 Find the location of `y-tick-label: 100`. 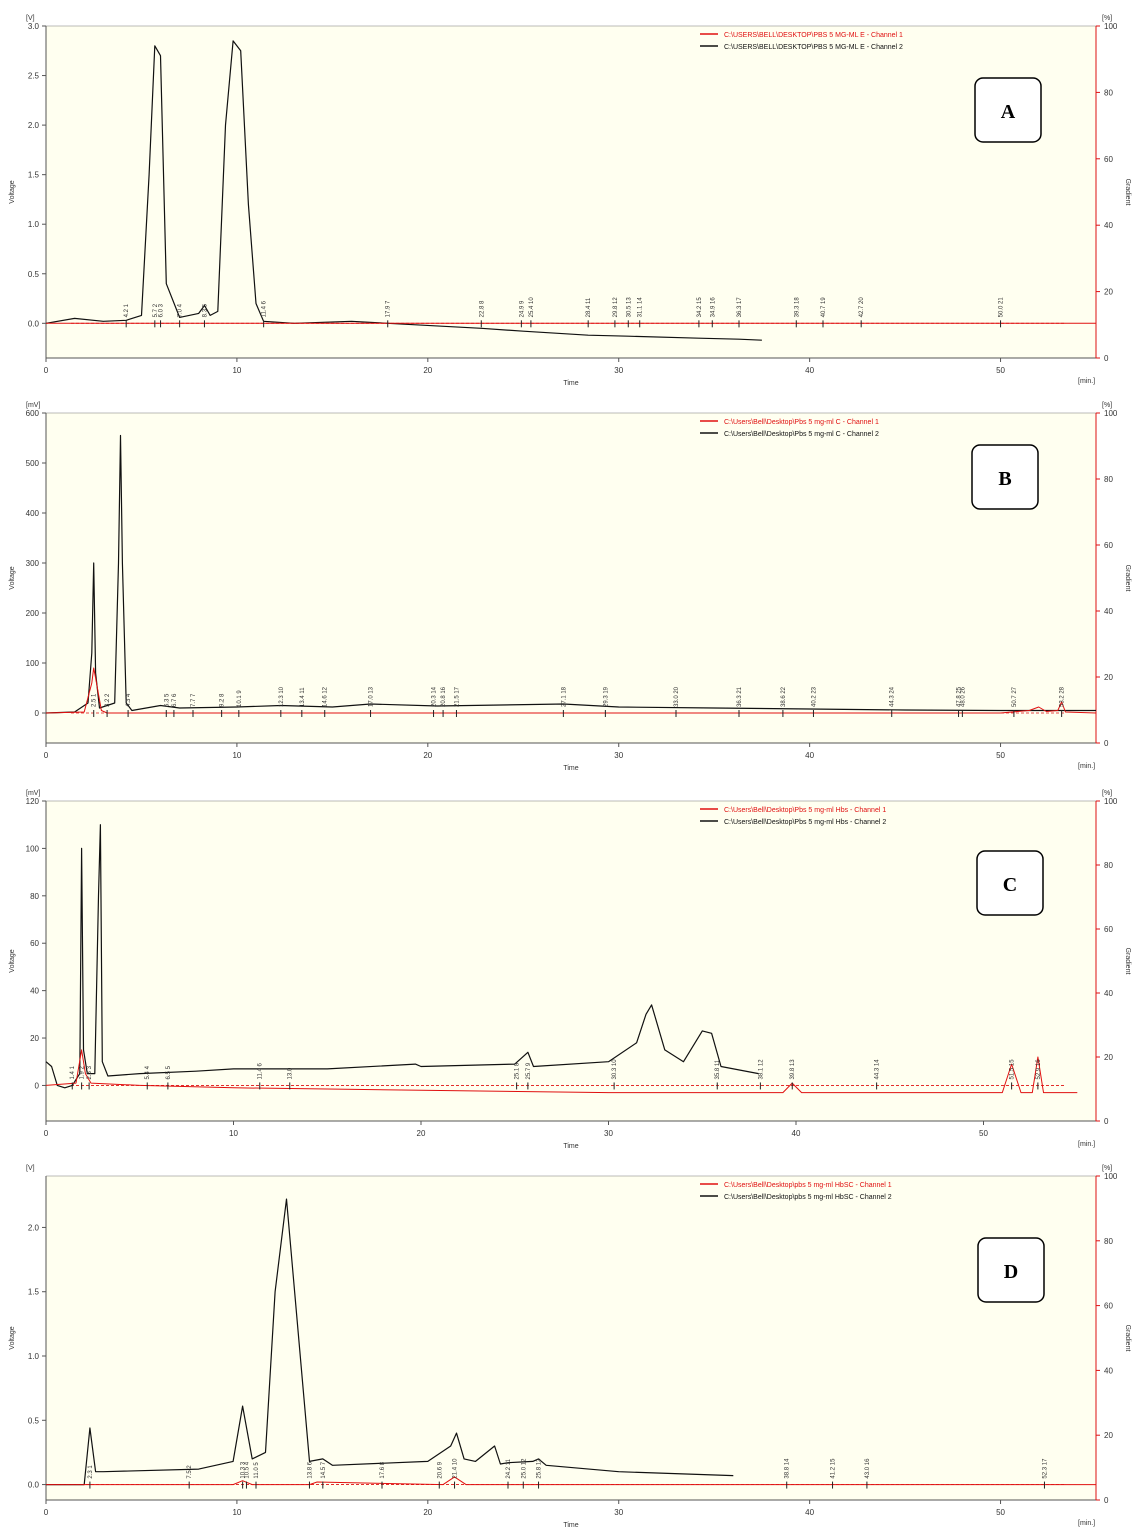

y-tick-label: 100 is located at coordinates (33, 848).